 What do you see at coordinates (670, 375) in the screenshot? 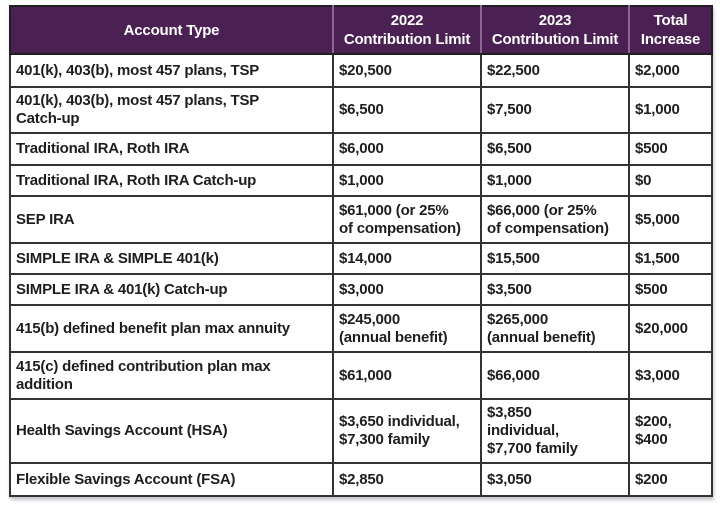
I see `total-increase-cell: $3,000` at bounding box center [670, 375].